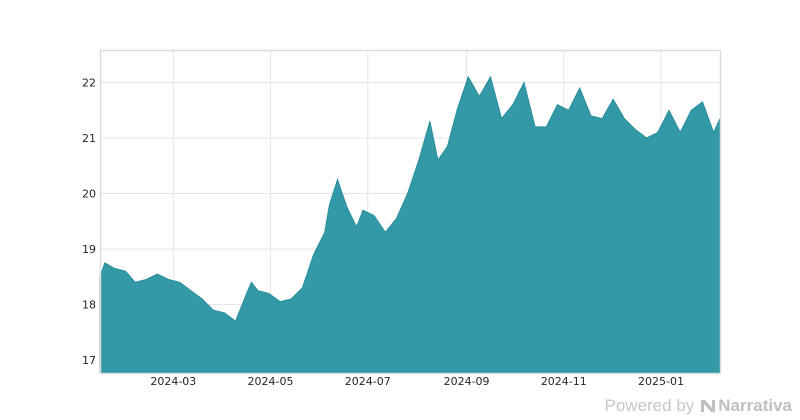 The height and width of the screenshot is (420, 800). I want to click on y-tick-label: 18, so click(89, 305).